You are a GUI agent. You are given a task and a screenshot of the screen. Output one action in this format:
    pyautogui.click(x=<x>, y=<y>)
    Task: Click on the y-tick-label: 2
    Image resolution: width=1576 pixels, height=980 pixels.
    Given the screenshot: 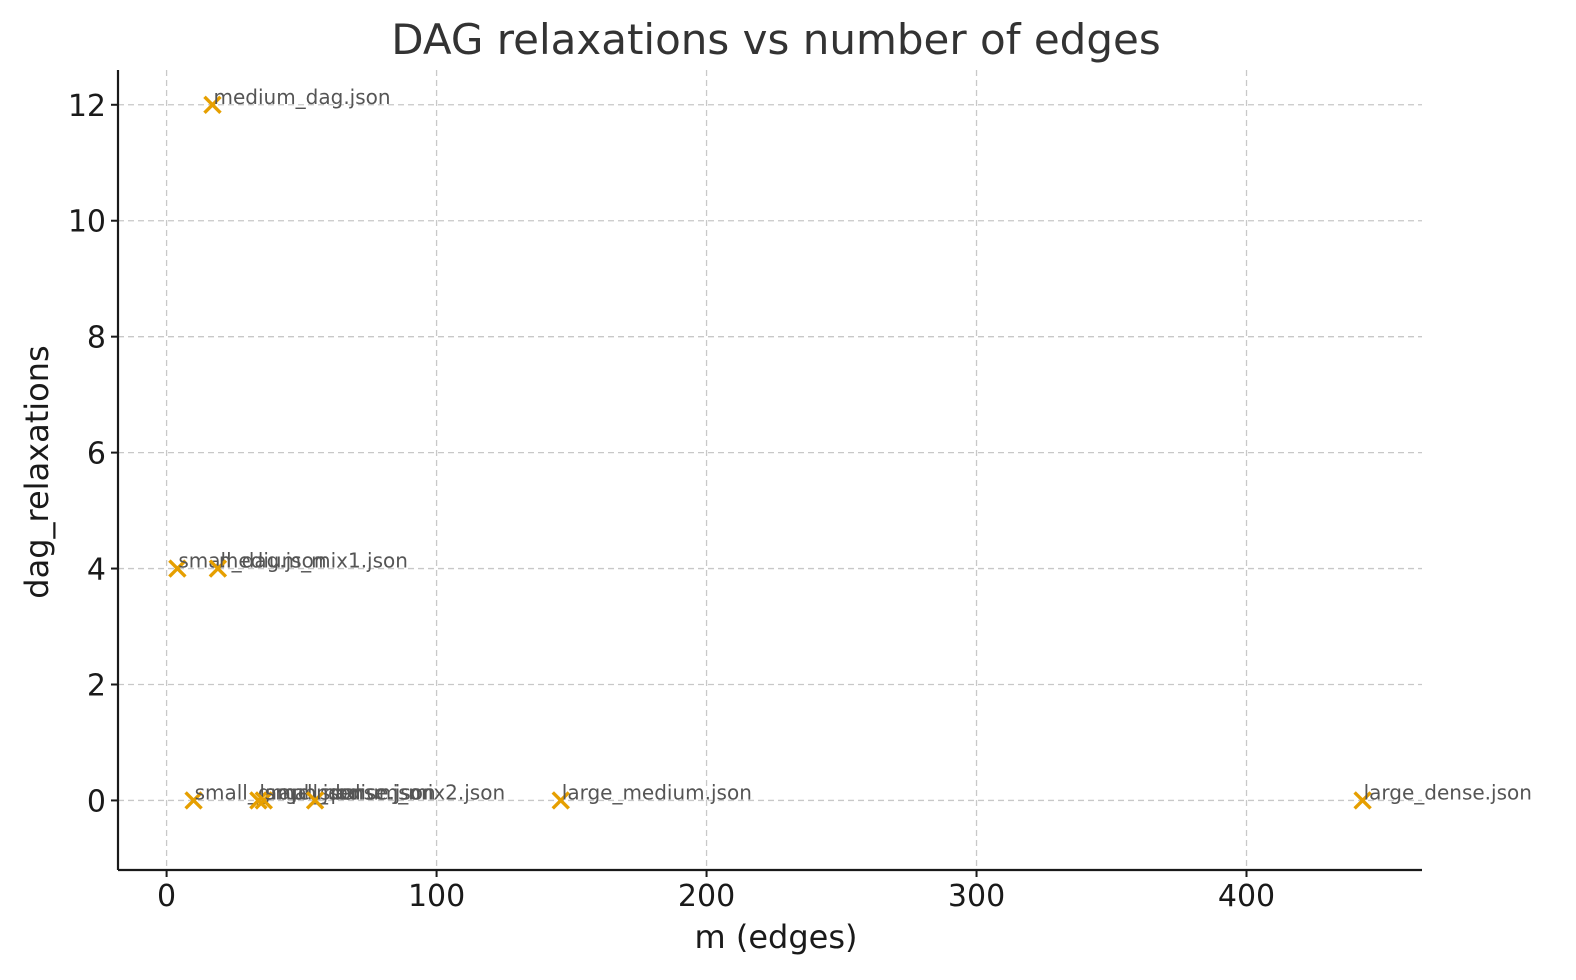 What is the action you would take?
    pyautogui.click(x=96, y=685)
    